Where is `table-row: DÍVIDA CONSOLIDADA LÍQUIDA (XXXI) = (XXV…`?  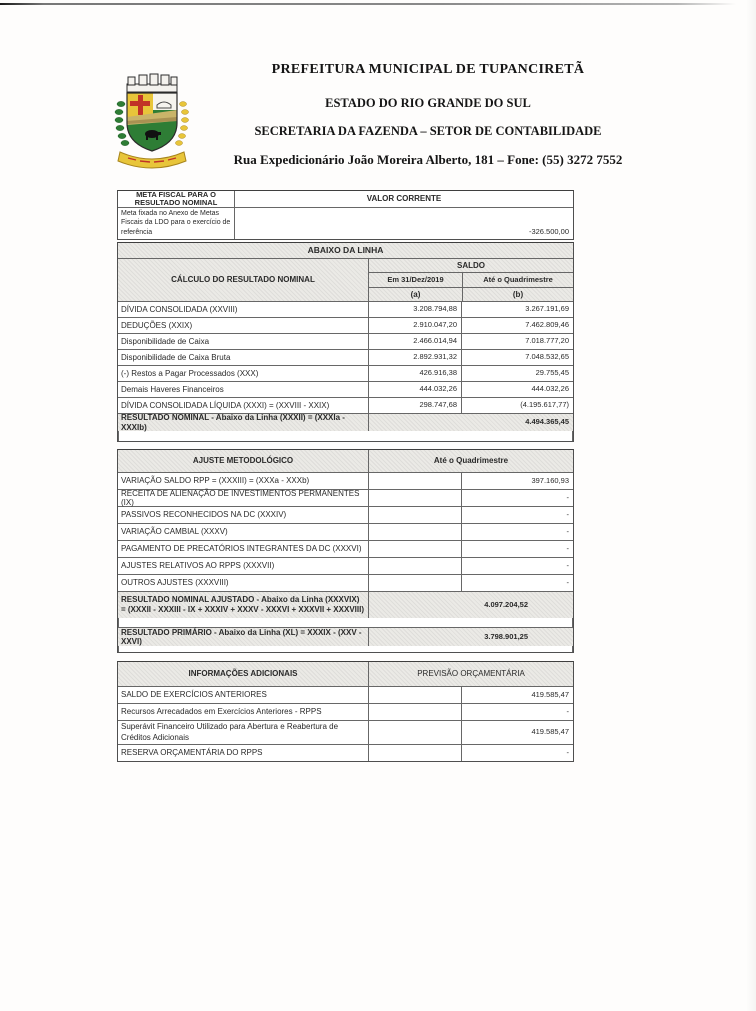 table-row: DÍVIDA CONSOLIDADA LÍQUIDA (XXXI) = (XXV… is located at coordinates (345, 405).